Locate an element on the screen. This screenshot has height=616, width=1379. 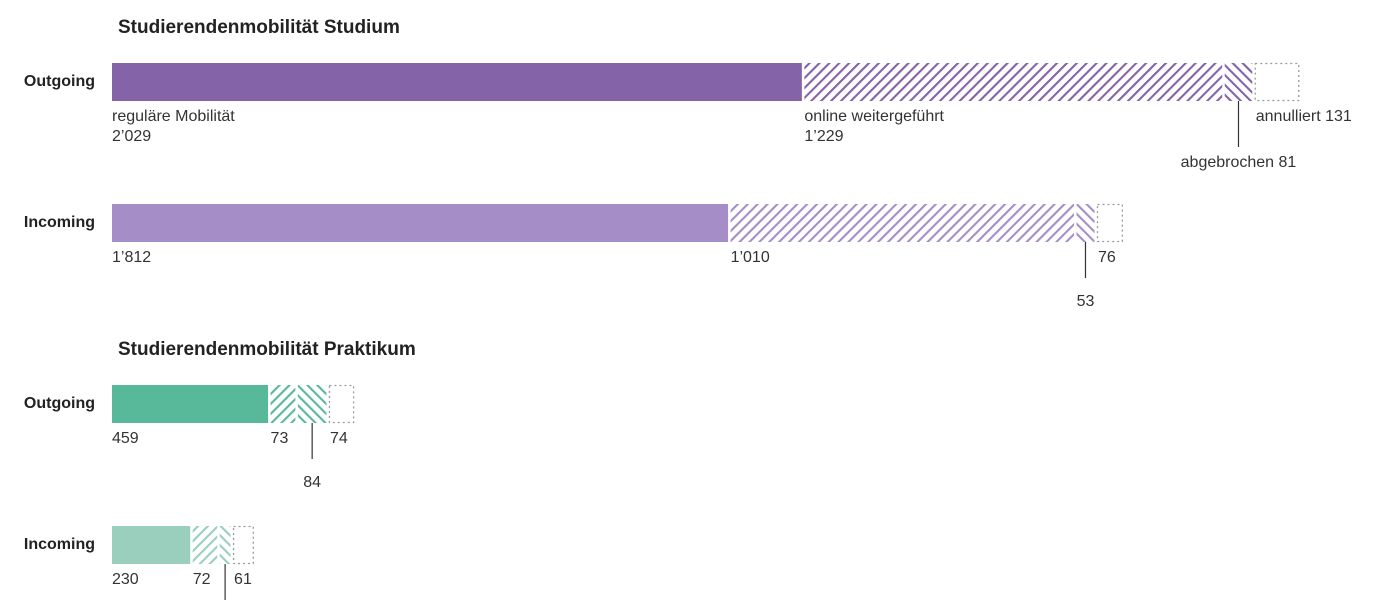
value-label-praktikum-incoming-online: 72 is located at coordinates (202, 579).